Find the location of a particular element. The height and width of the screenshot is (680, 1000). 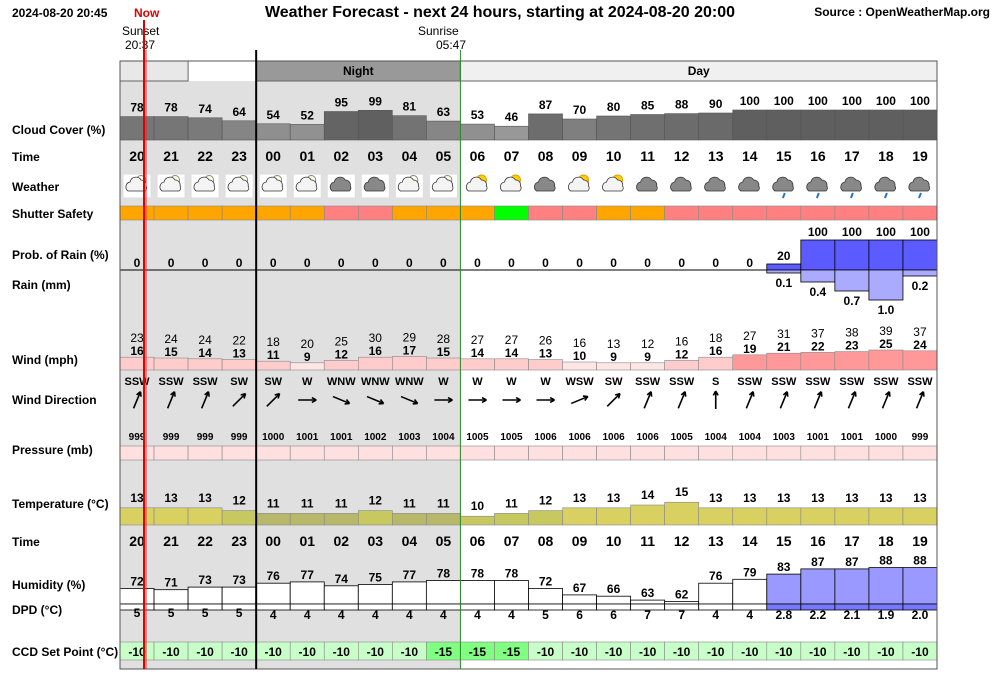

pressure-value: 999 is located at coordinates (137, 437).